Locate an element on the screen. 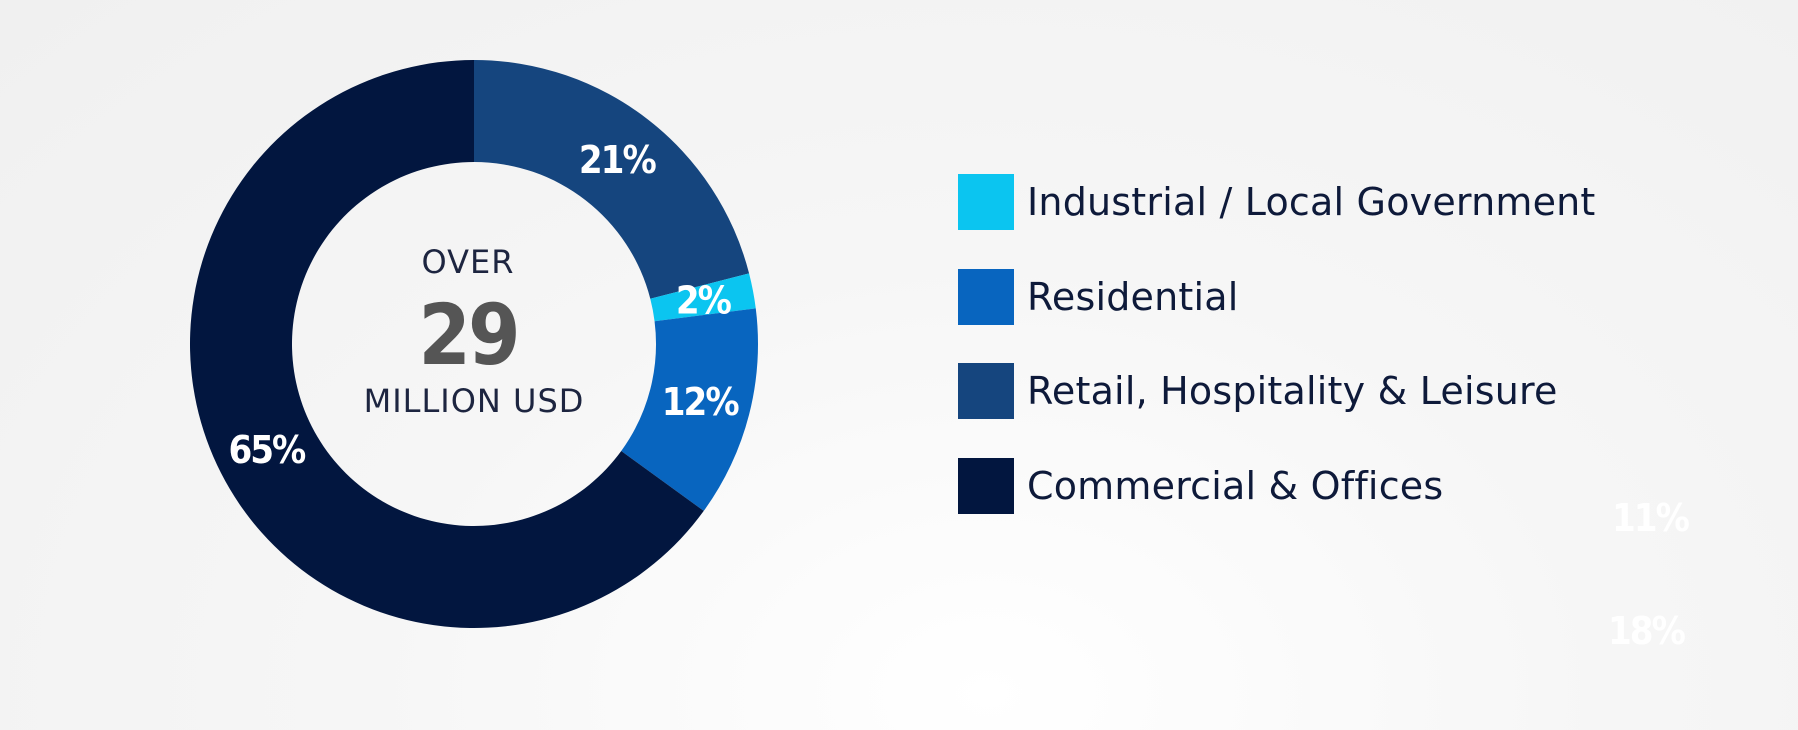 Image resolution: width=1798 pixels, height=730 pixels. slice-label: 21% is located at coordinates (618, 160).